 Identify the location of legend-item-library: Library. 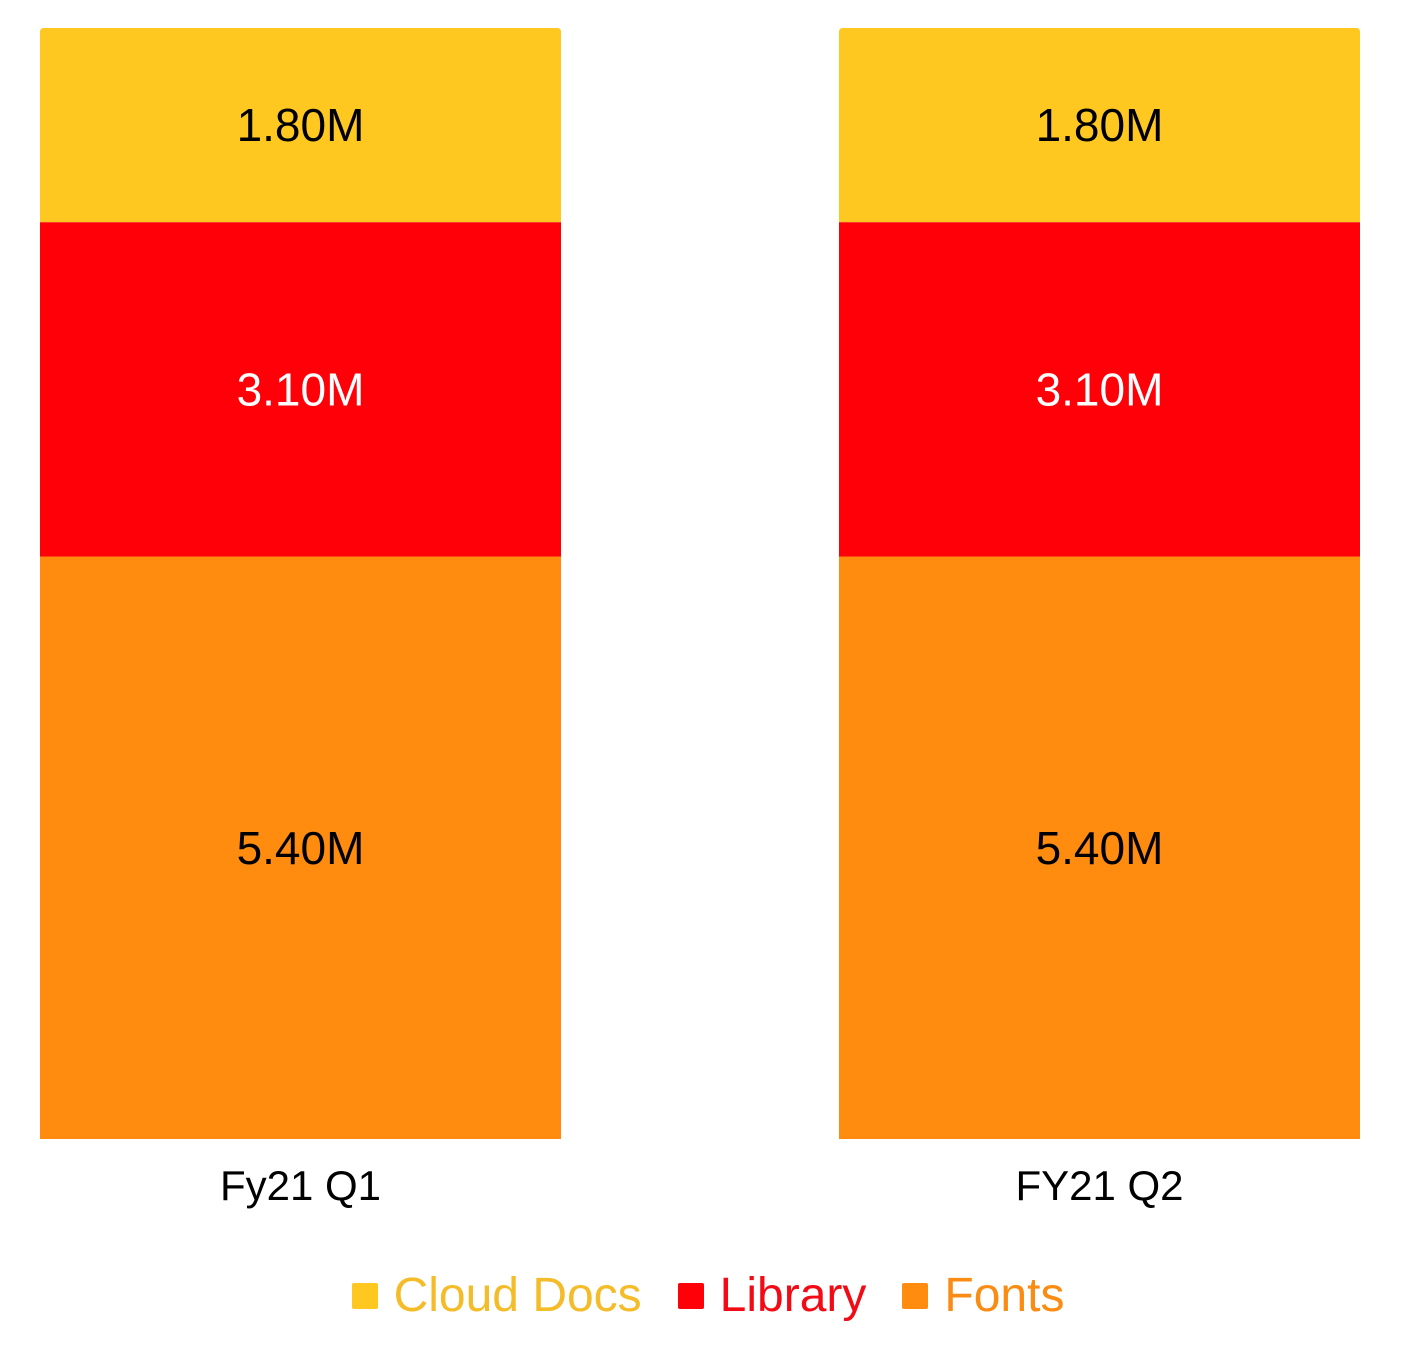
(772, 1296).